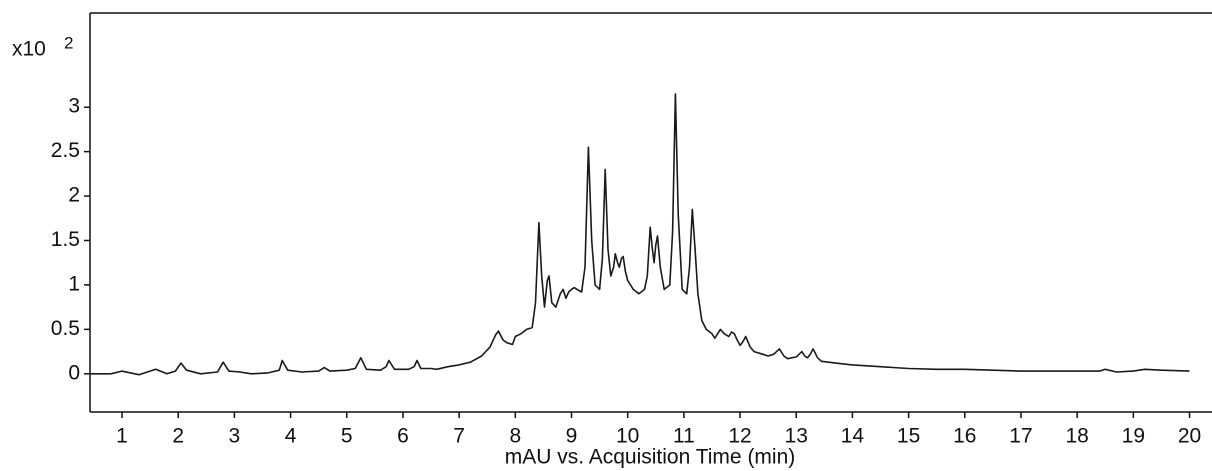  What do you see at coordinates (29, 49) in the screenshot?
I see `y-multiplier: x10` at bounding box center [29, 49].